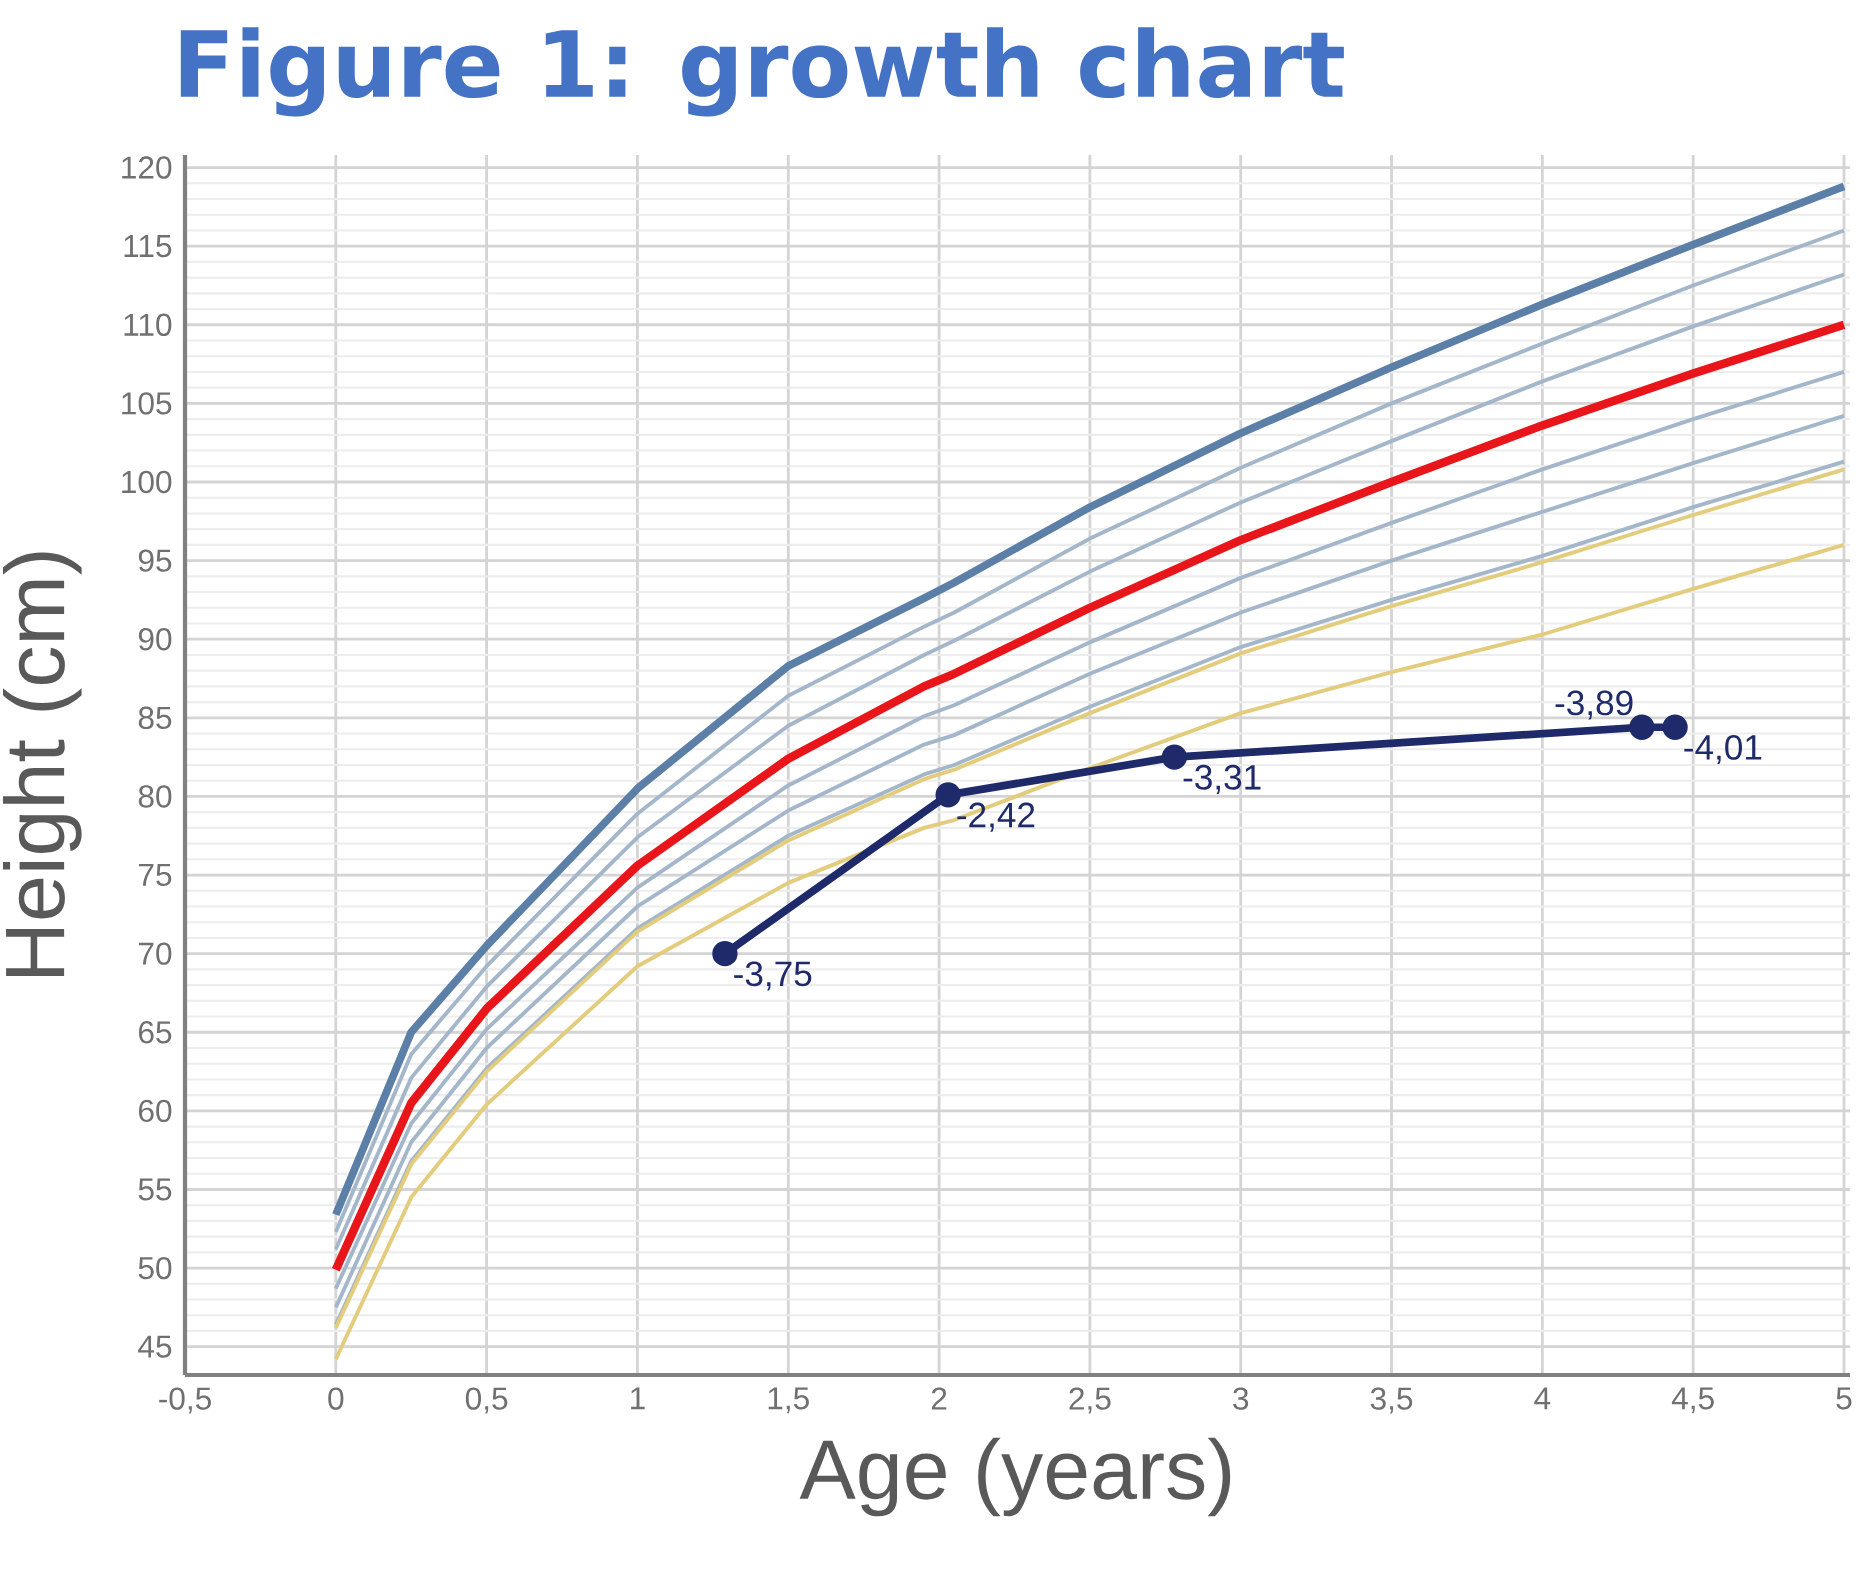  Describe the element at coordinates (1542, 1398) in the screenshot. I see `x-tick-label: 4` at that location.